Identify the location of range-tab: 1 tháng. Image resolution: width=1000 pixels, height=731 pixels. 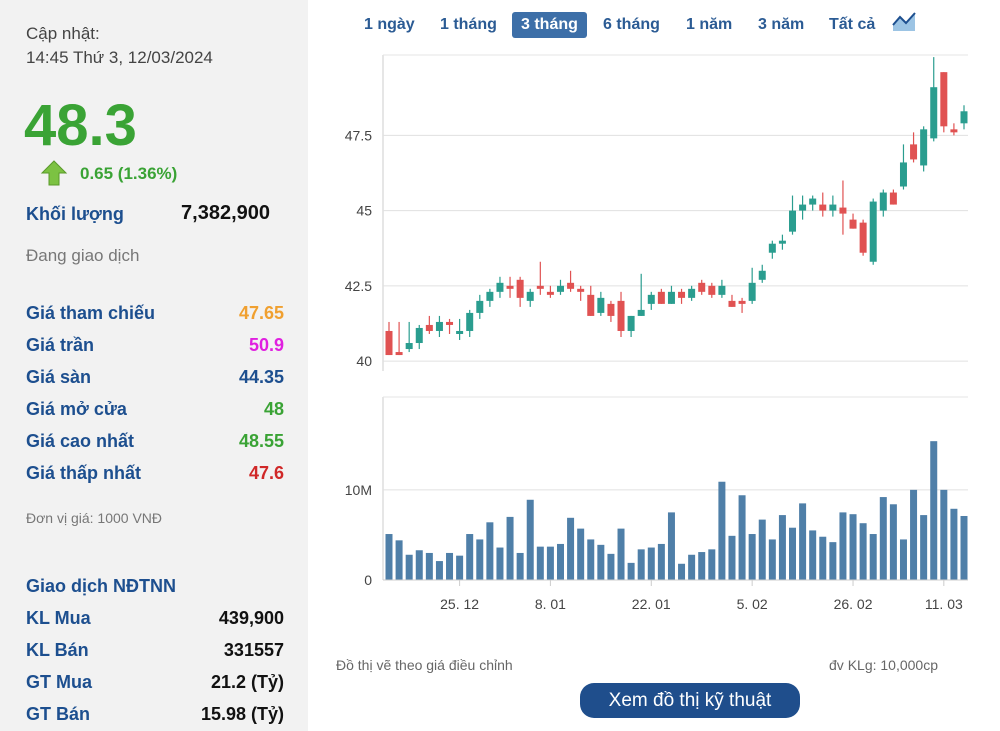
(468, 24).